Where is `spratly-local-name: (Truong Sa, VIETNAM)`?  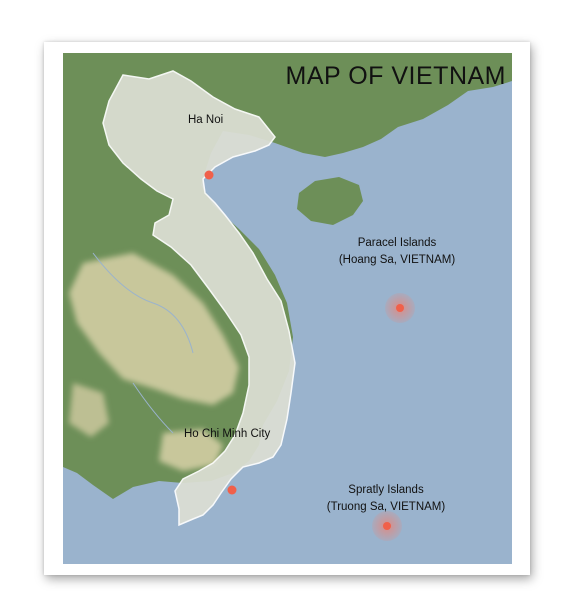 spratly-local-name: (Truong Sa, VIETNAM) is located at coordinates (386, 507).